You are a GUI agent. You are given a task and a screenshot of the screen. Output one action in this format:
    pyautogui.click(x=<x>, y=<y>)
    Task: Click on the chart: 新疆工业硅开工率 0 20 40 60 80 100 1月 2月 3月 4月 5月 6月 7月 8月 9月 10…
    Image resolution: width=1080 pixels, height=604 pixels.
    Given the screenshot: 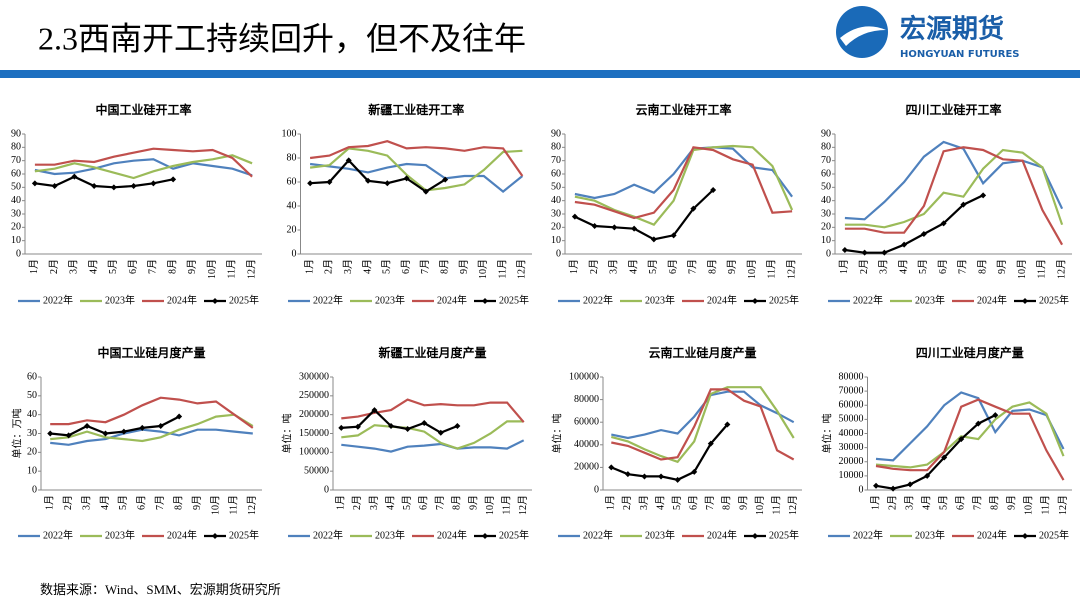 What is the action you would take?
    pyautogui.click(x=407, y=204)
    